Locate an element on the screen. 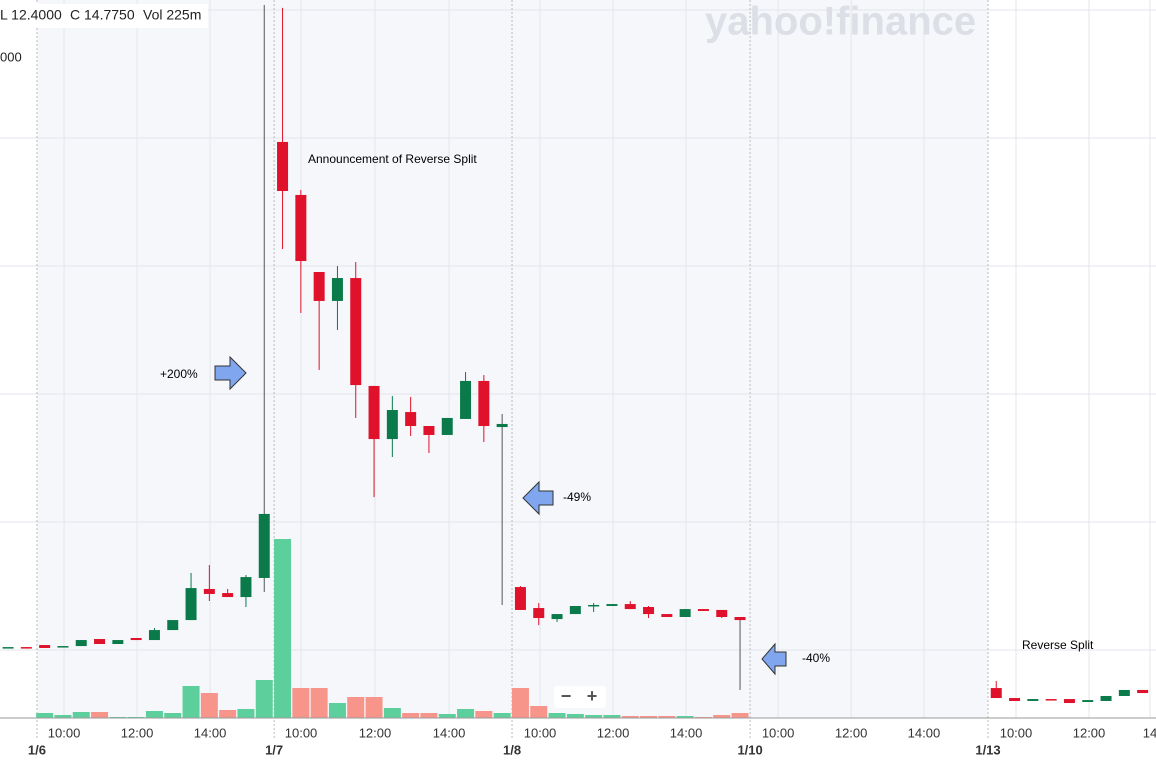 This screenshot has width=1156, height=775. annotation: -49% is located at coordinates (577, 497).